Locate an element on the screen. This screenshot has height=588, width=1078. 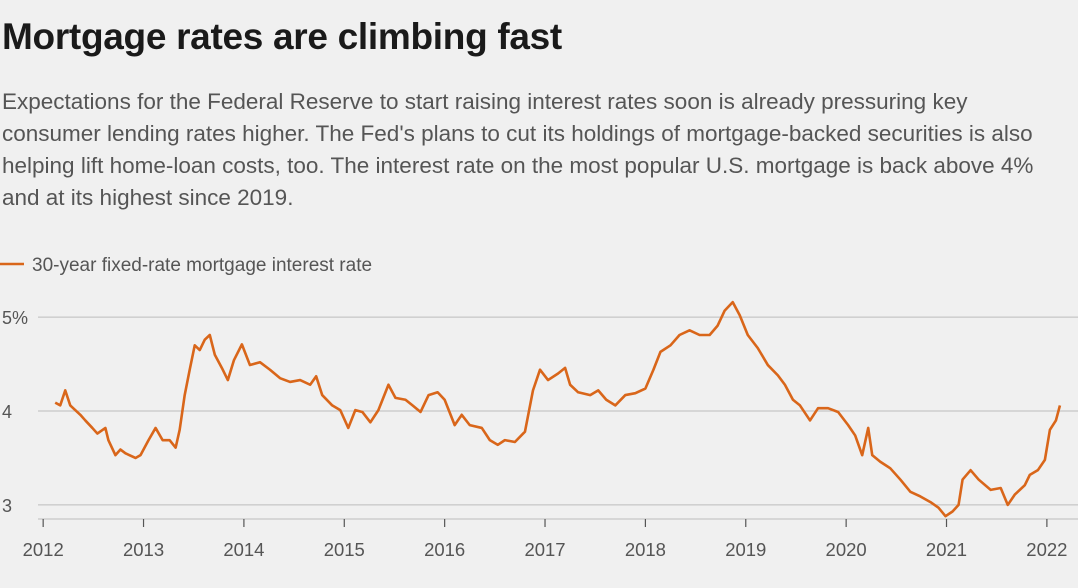
x-tick-label: 2020 is located at coordinates (846, 549).